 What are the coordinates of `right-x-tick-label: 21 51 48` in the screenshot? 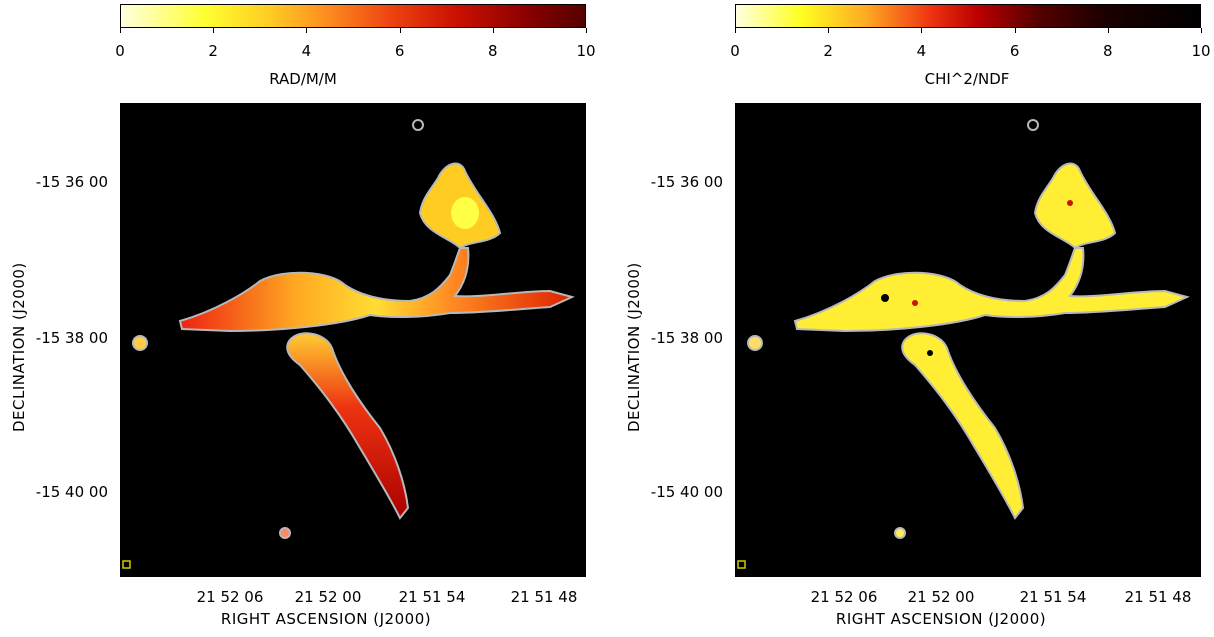 It's located at (1158, 597).